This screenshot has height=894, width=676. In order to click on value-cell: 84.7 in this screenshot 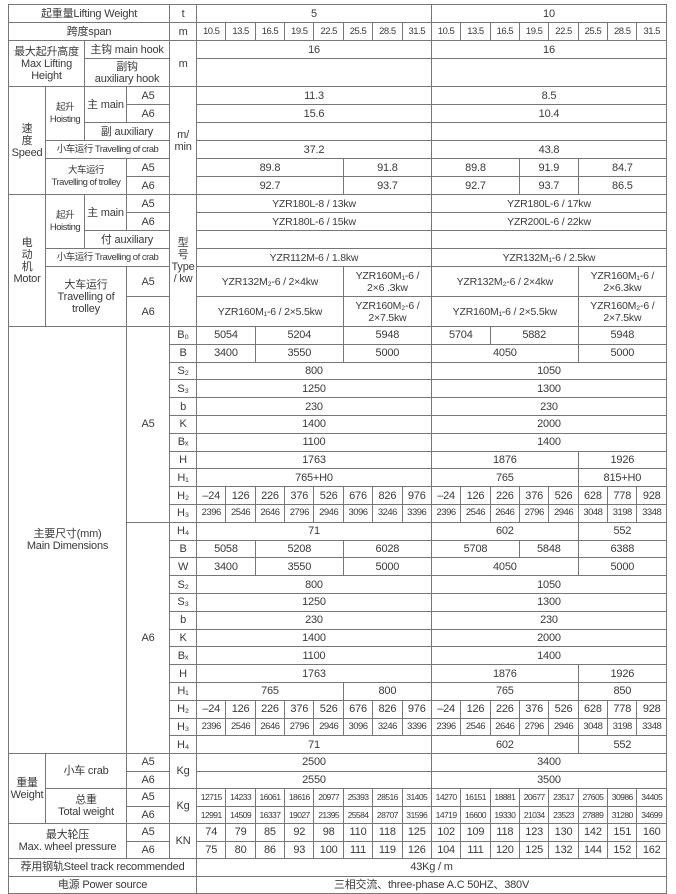, I will do `click(622, 167)`.